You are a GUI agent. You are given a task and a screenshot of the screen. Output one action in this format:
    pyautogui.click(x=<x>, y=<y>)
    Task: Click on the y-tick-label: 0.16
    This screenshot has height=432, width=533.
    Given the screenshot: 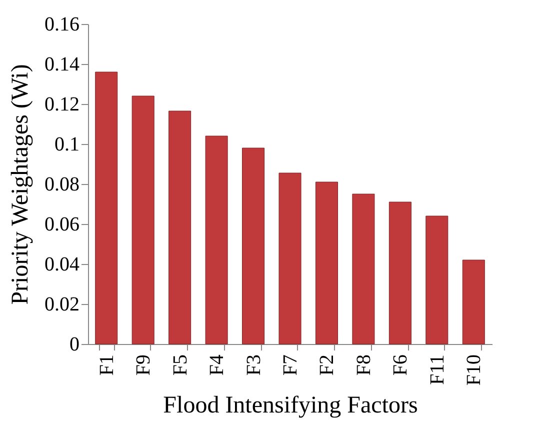 What is the action you would take?
    pyautogui.click(x=62, y=25)
    